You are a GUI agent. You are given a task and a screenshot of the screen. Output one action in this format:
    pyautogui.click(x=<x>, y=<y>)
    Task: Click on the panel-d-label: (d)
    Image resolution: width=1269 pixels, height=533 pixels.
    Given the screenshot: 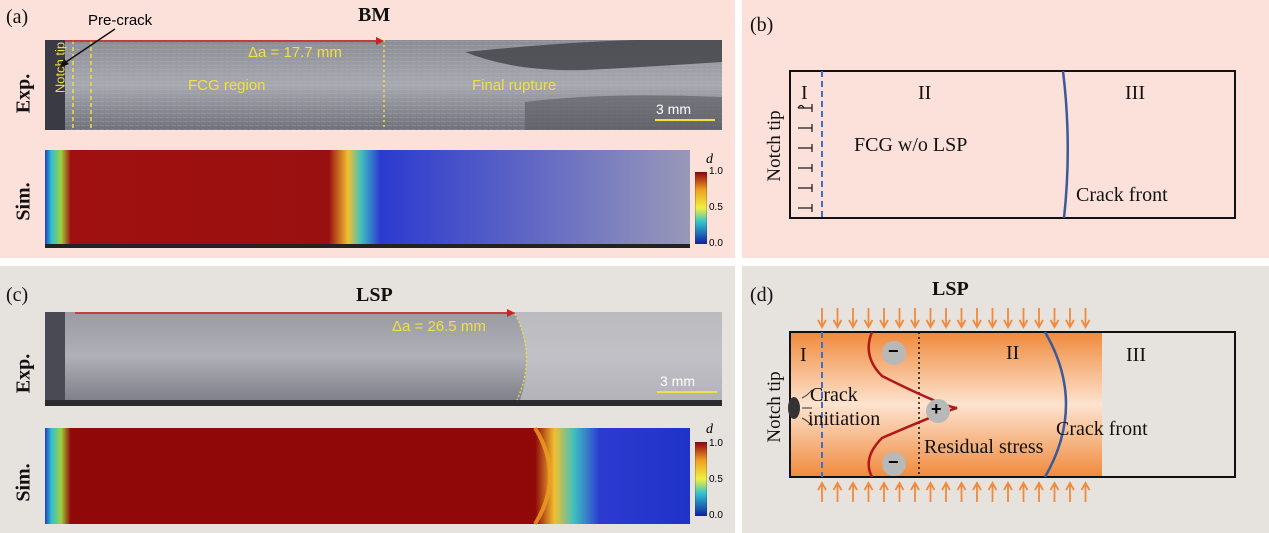 What is the action you would take?
    pyautogui.click(x=762, y=295)
    